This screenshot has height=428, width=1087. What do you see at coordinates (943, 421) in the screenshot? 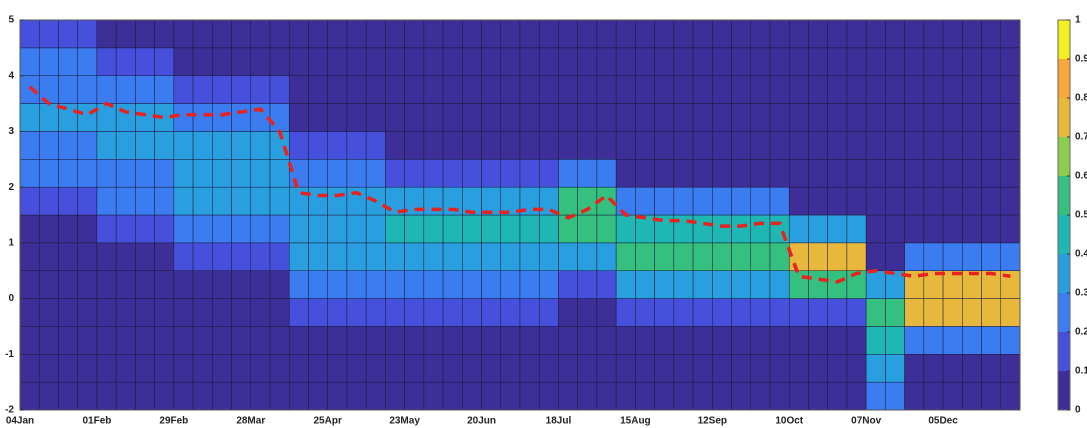
I see `x-tick-label: 05Dec` at bounding box center [943, 421].